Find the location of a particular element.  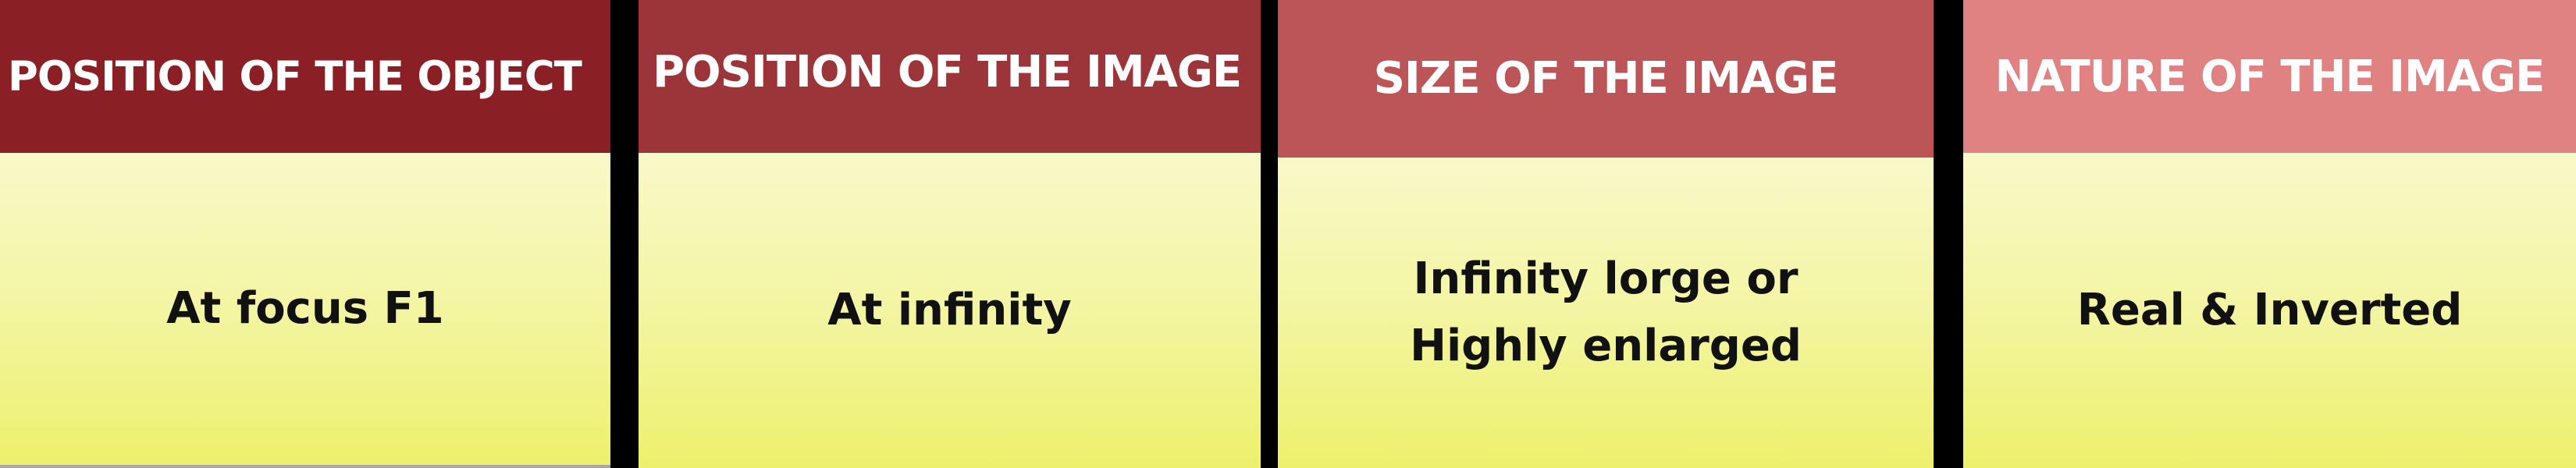

column-header: NATURE OF THE IMAGE is located at coordinates (2269, 76).